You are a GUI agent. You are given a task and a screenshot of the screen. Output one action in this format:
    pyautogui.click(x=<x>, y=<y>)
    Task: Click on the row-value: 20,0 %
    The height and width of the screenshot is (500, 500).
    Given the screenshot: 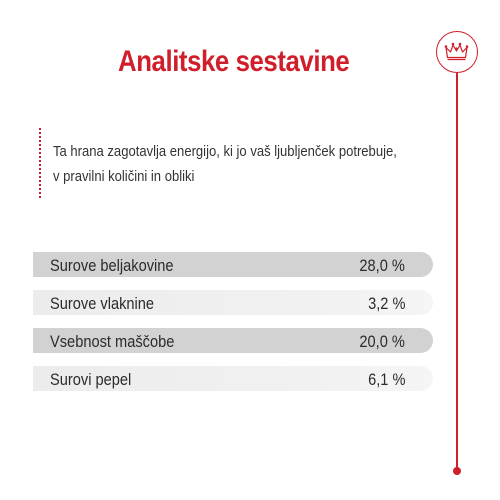 What is the action you would take?
    pyautogui.click(x=382, y=341)
    